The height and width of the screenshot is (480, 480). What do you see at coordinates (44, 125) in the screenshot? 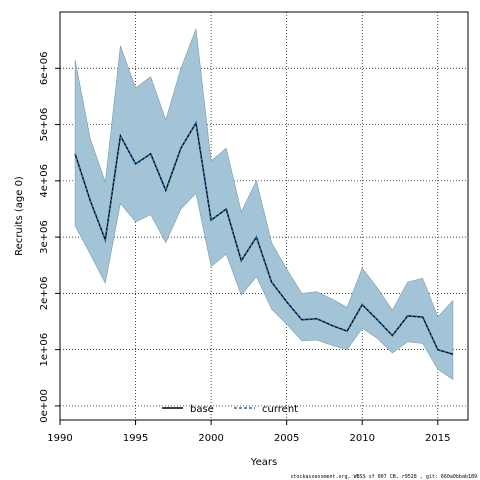
I see `y-tick-label: 5e+06` at bounding box center [44, 125].